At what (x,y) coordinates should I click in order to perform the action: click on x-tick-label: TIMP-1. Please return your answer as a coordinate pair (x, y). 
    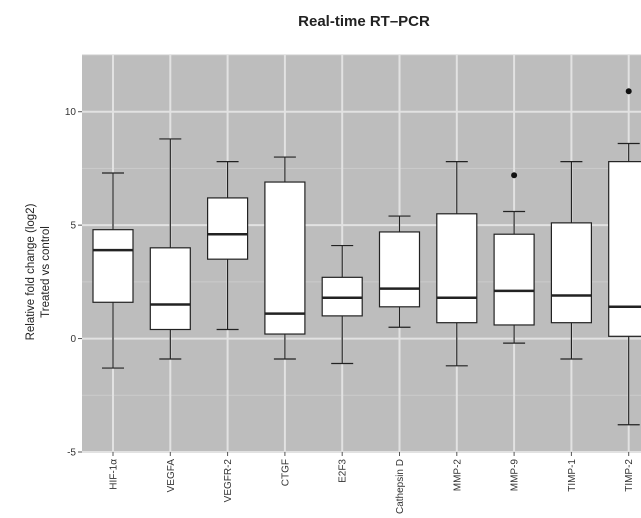
    Looking at the image, I should click on (572, 475).